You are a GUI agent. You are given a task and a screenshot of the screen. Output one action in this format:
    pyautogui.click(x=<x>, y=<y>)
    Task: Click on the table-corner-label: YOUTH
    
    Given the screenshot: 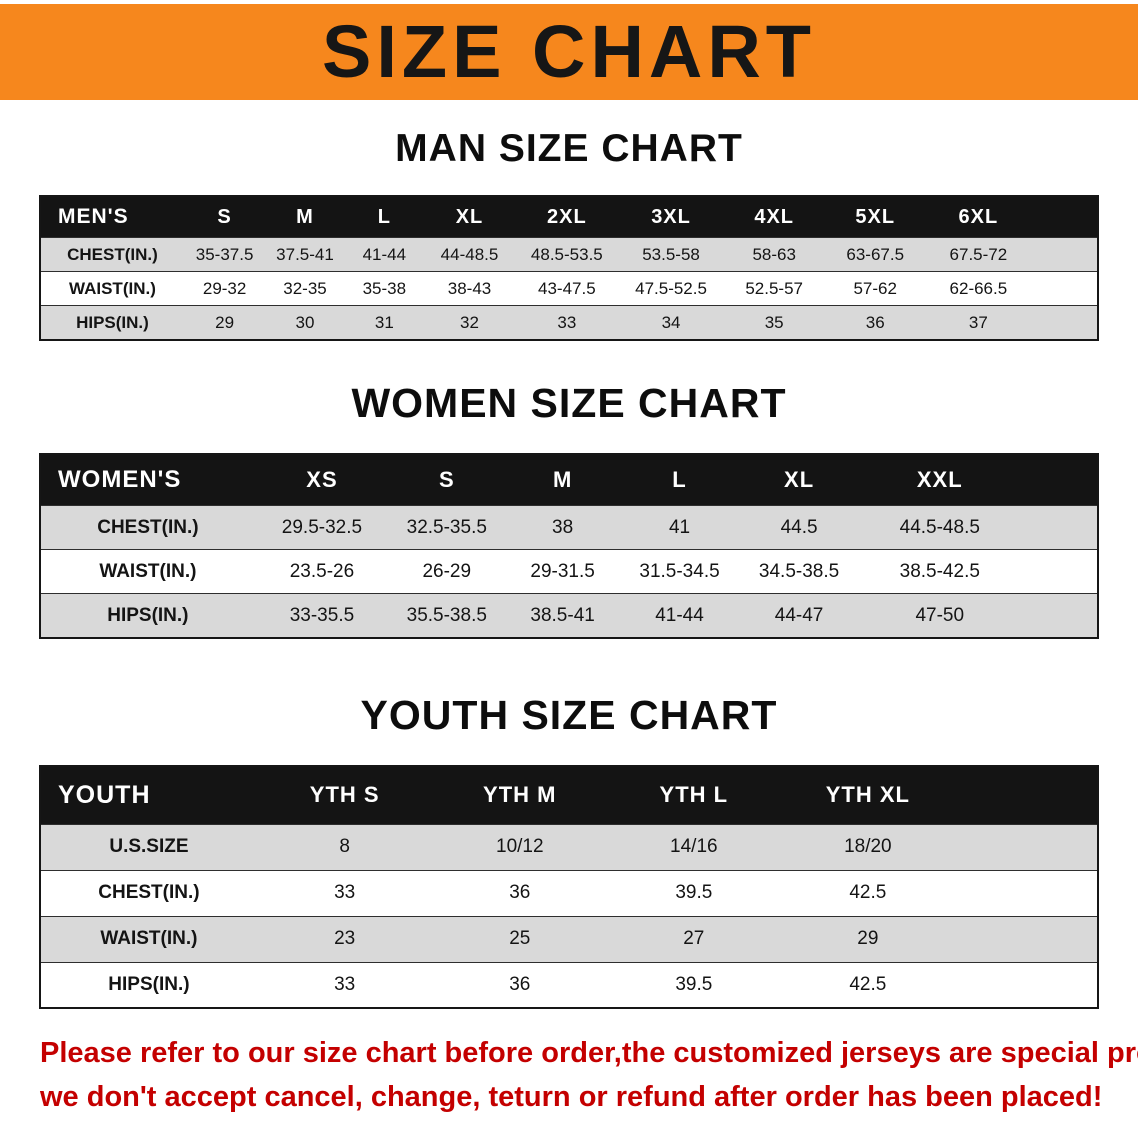 What is the action you would take?
    pyautogui.click(x=148, y=795)
    